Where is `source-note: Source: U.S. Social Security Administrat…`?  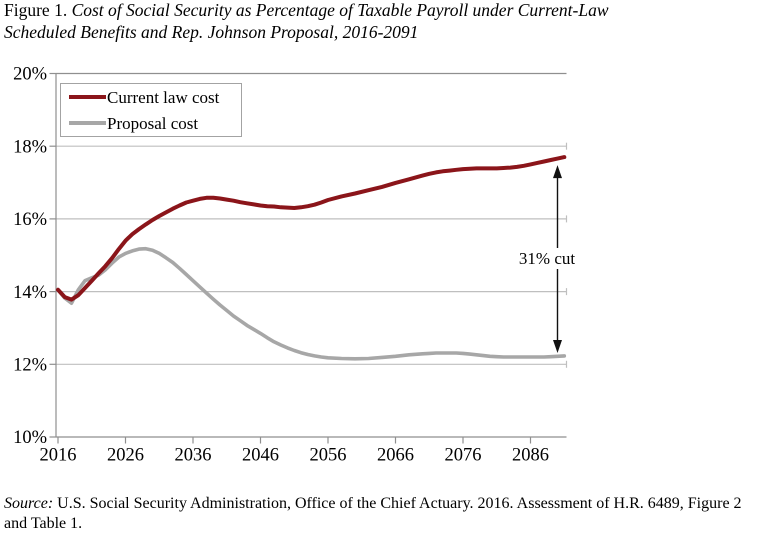 source-note: Source: U.S. Social Security Administrat… is located at coordinates (384, 513).